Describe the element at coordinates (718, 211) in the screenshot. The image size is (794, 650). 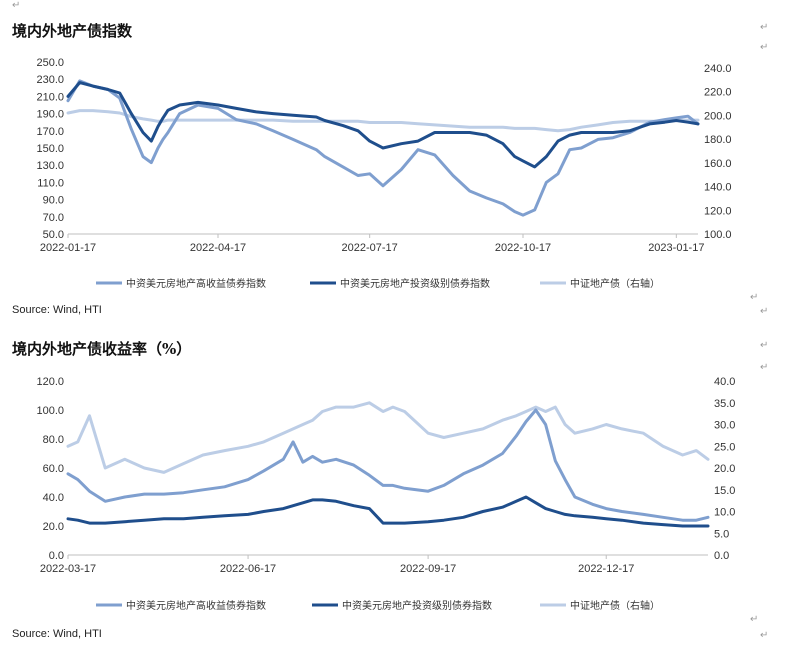
I see `y-right-tick-label: 120.0` at that location.